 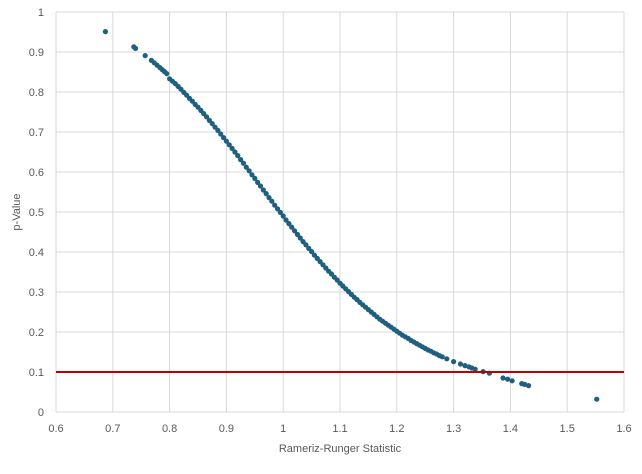 What do you see at coordinates (36, 173) in the screenshot?
I see `y-tick-label: 0.6` at bounding box center [36, 173].